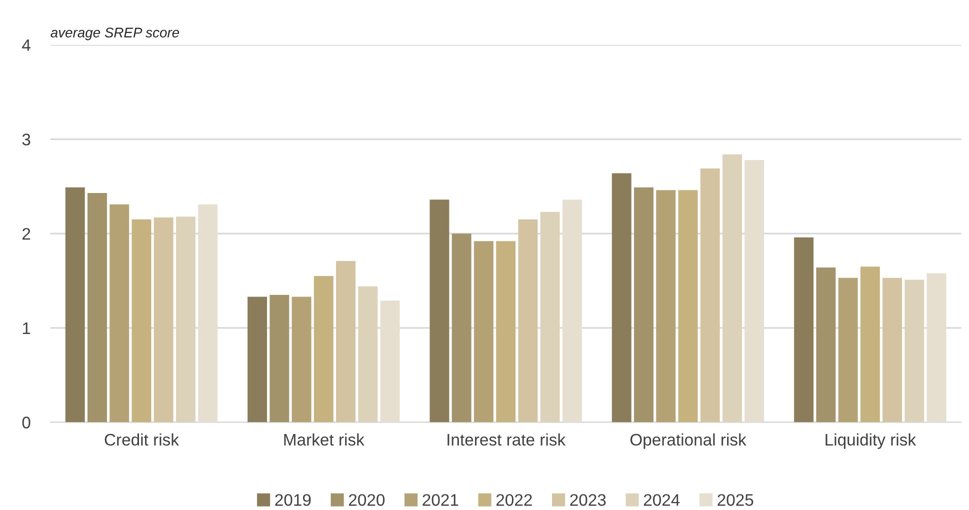 This screenshot has width=969, height=510. I want to click on y-tick-label: 1, so click(26, 328).